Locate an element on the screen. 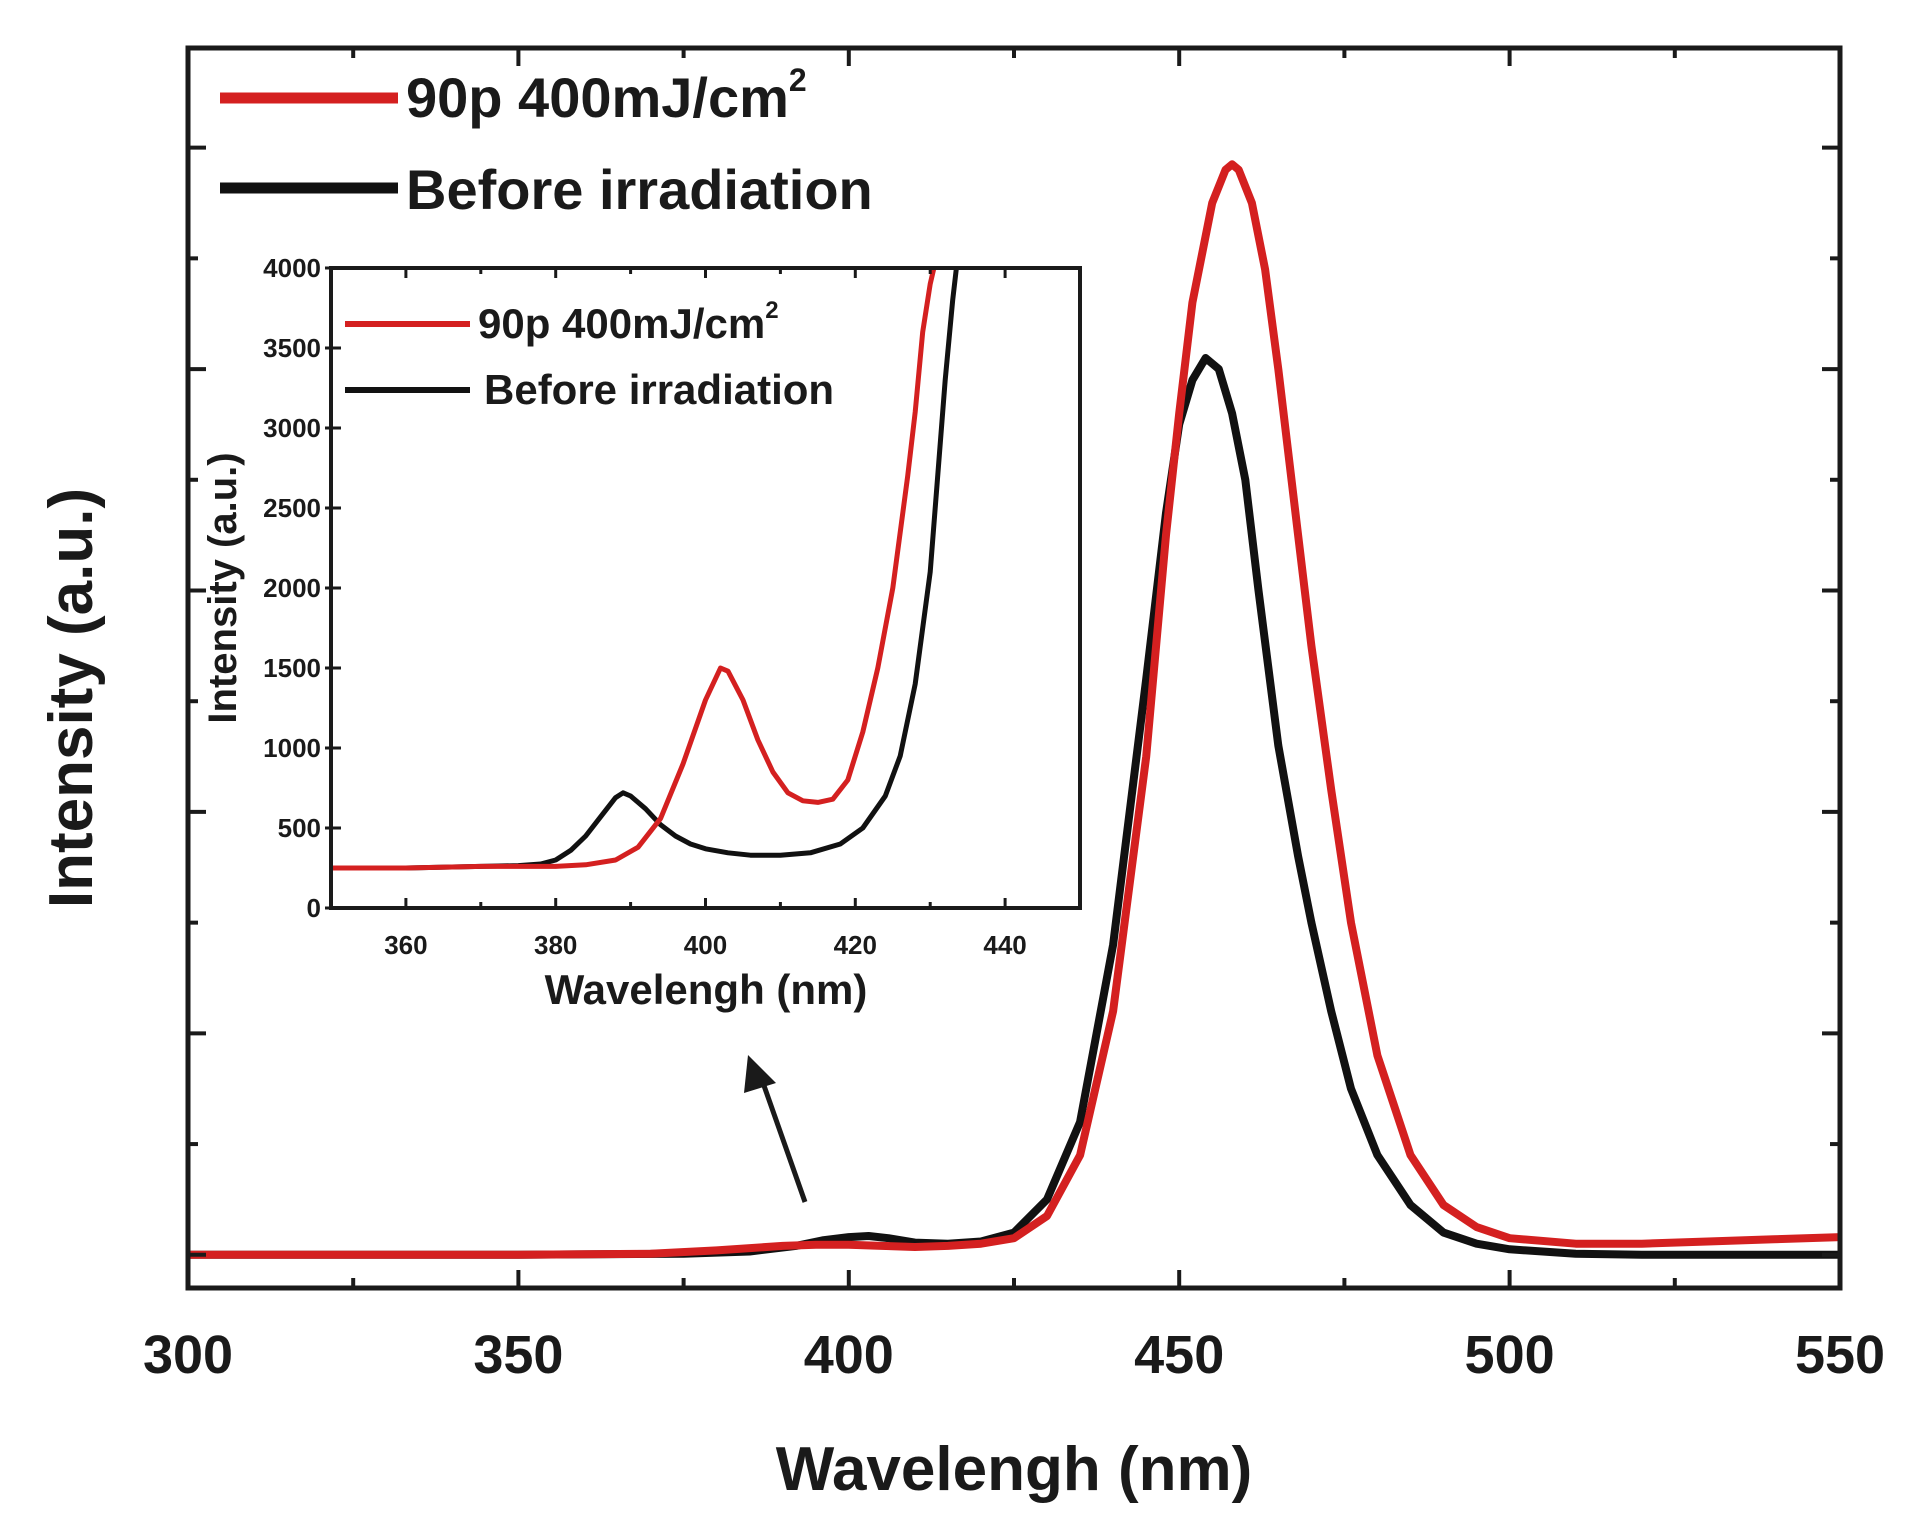 This screenshot has width=1912, height=1524. main-x-axis-label: Wavelengh (nm) is located at coordinates (1014, 1469).